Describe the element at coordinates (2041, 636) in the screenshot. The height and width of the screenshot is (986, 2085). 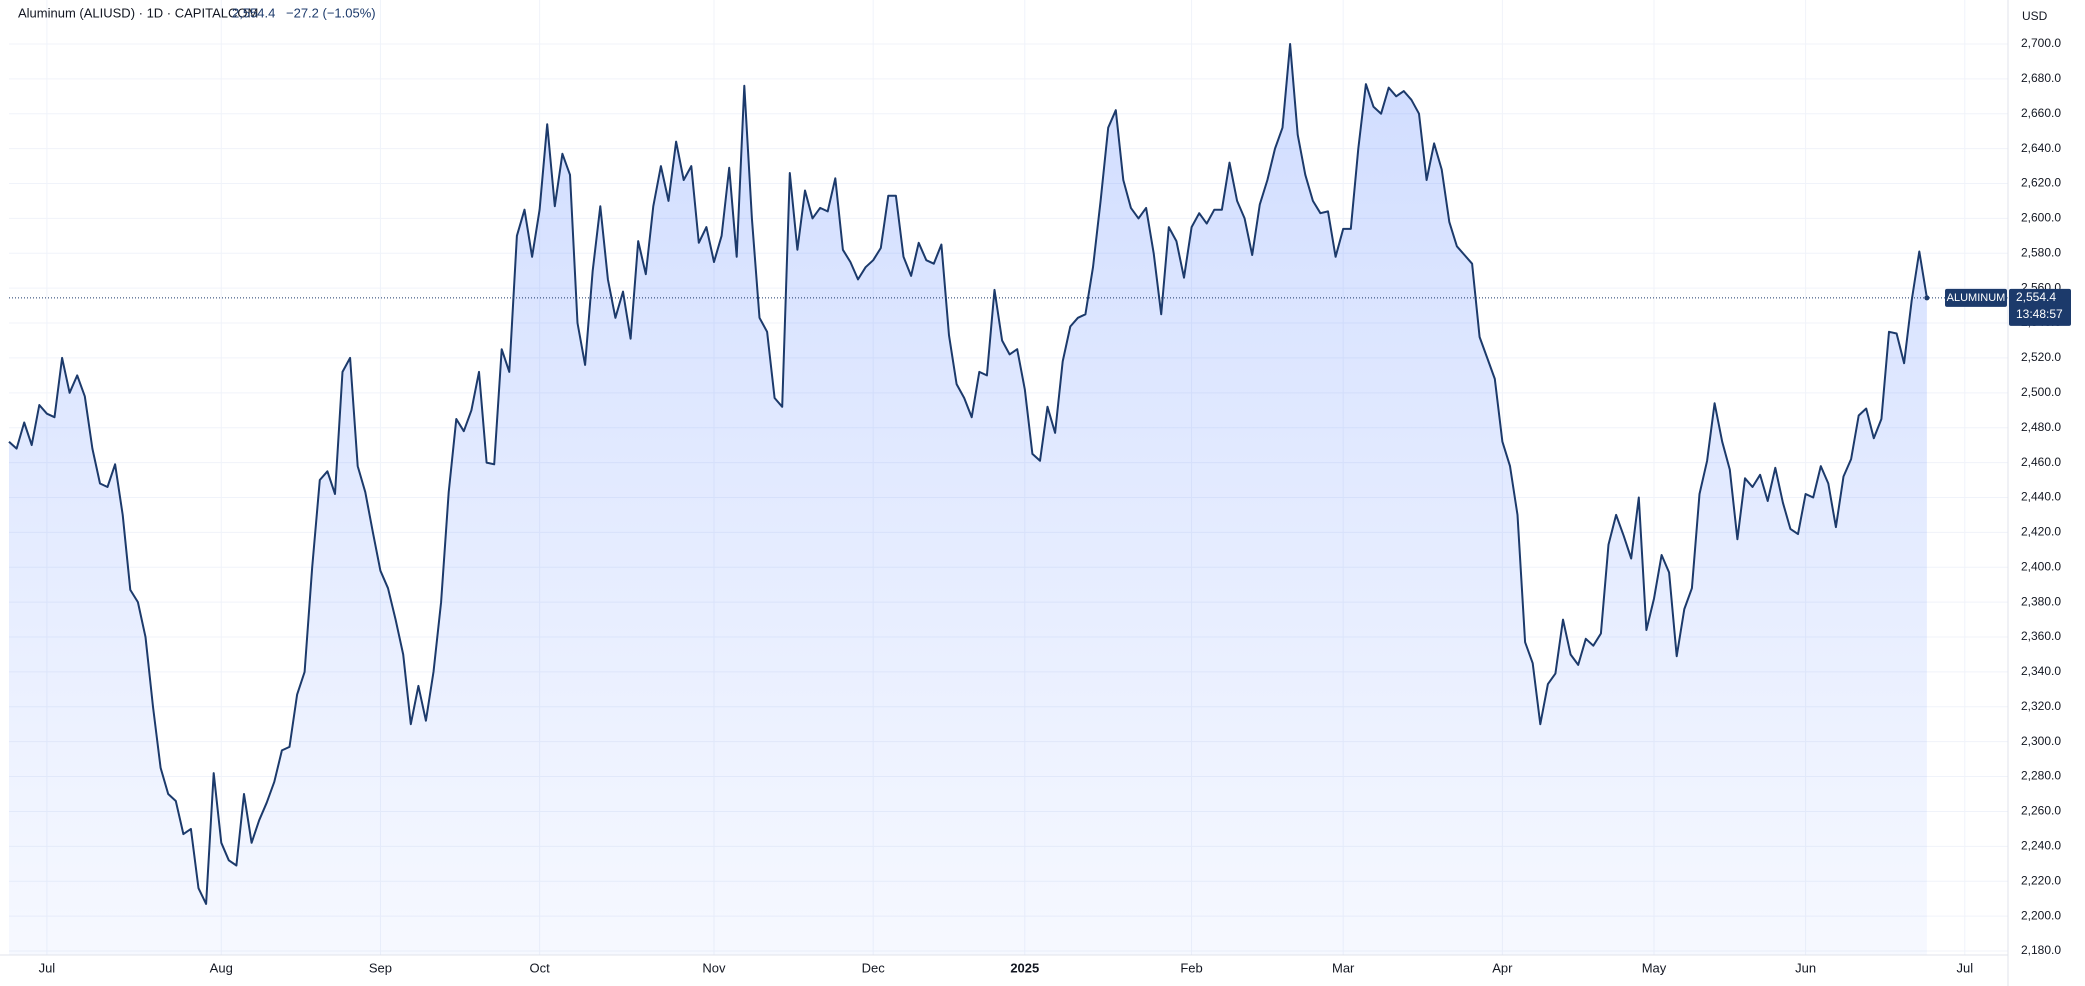
I see `y-tick-label: 2,360.0` at that location.